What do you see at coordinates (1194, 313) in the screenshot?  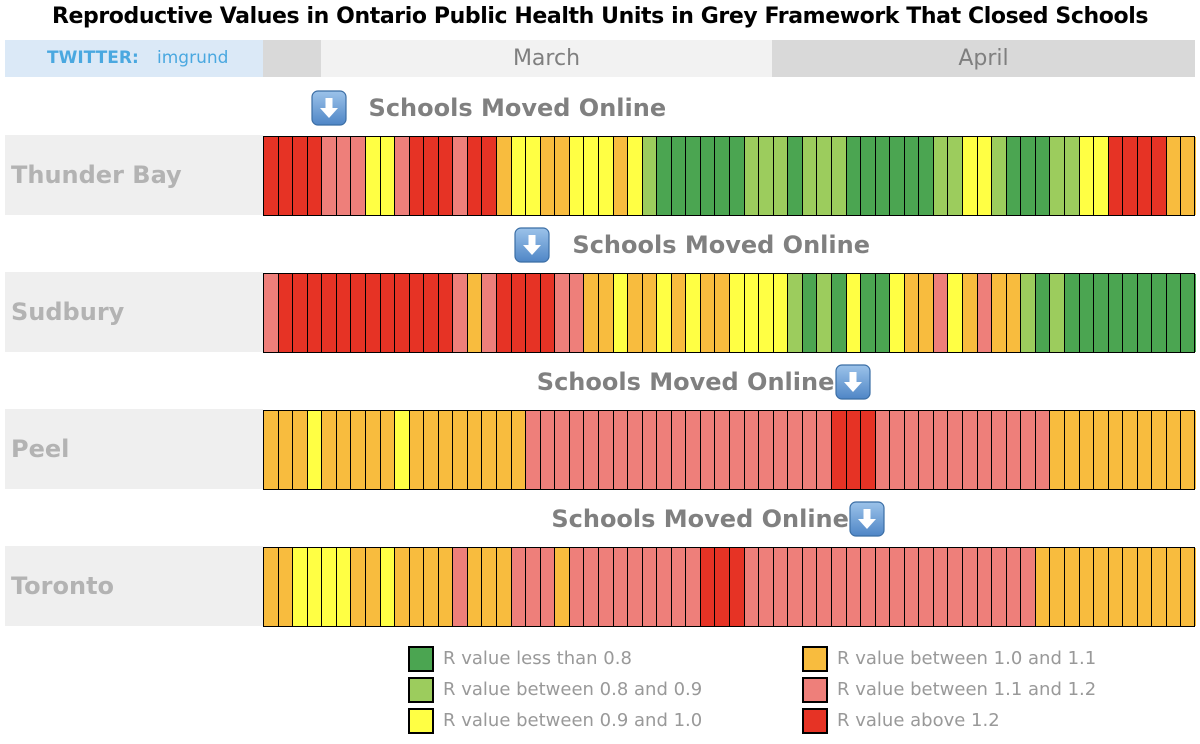 I see `row-end-border` at bounding box center [1194, 313].